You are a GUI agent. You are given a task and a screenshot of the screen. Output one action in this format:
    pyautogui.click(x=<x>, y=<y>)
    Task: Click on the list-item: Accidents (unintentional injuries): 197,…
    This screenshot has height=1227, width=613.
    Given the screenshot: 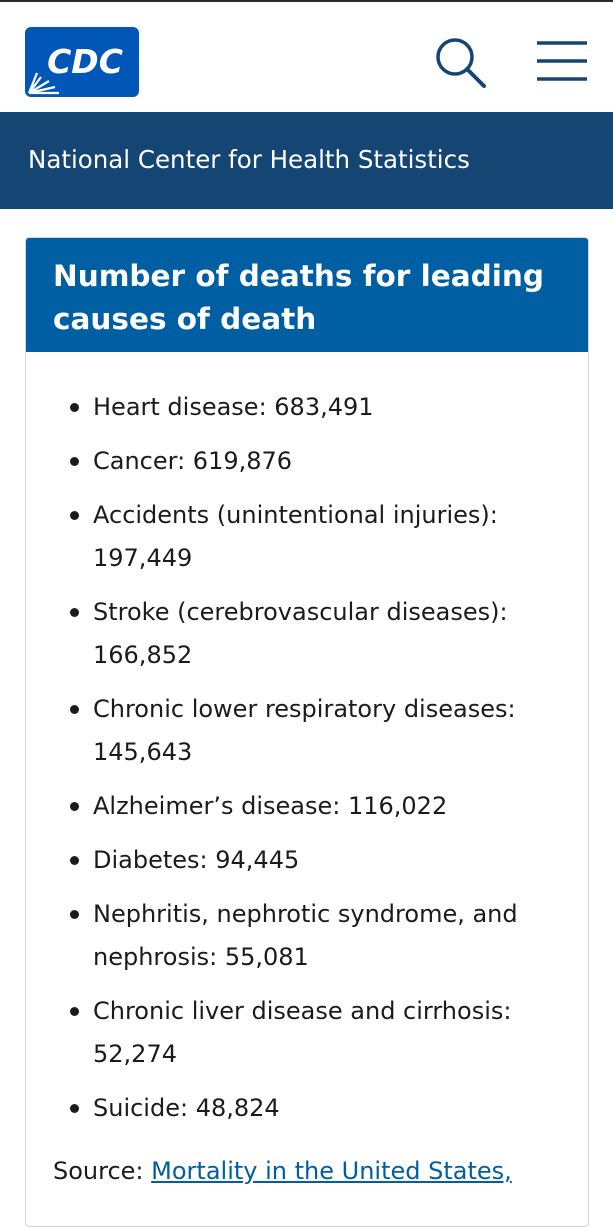 What is the action you would take?
    pyautogui.click(x=307, y=537)
    